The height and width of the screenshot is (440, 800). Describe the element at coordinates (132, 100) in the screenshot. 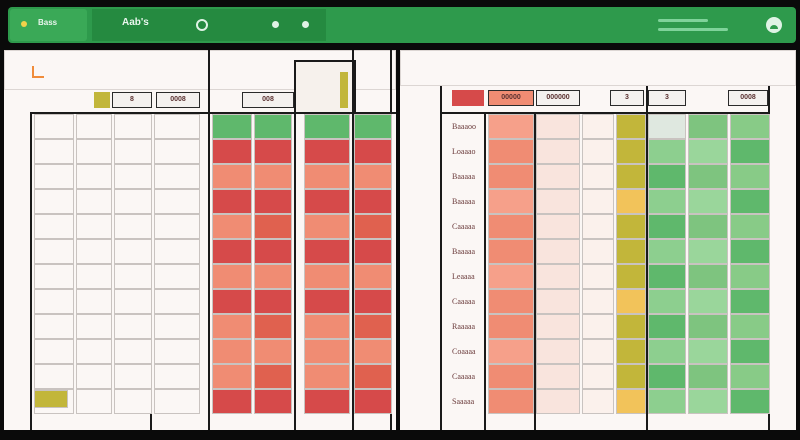

I see `col-header: 8` at that location.